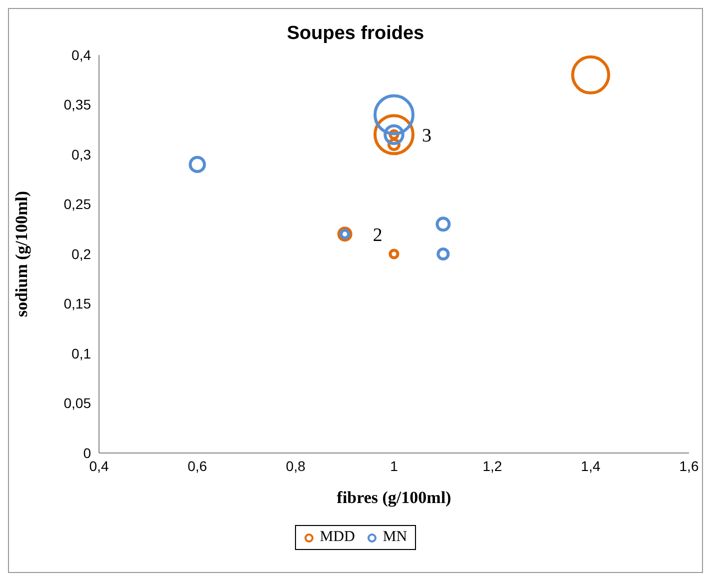  Describe the element at coordinates (22, 254) in the screenshot. I see `y-axis-title: sodium (g/100ml)` at that location.